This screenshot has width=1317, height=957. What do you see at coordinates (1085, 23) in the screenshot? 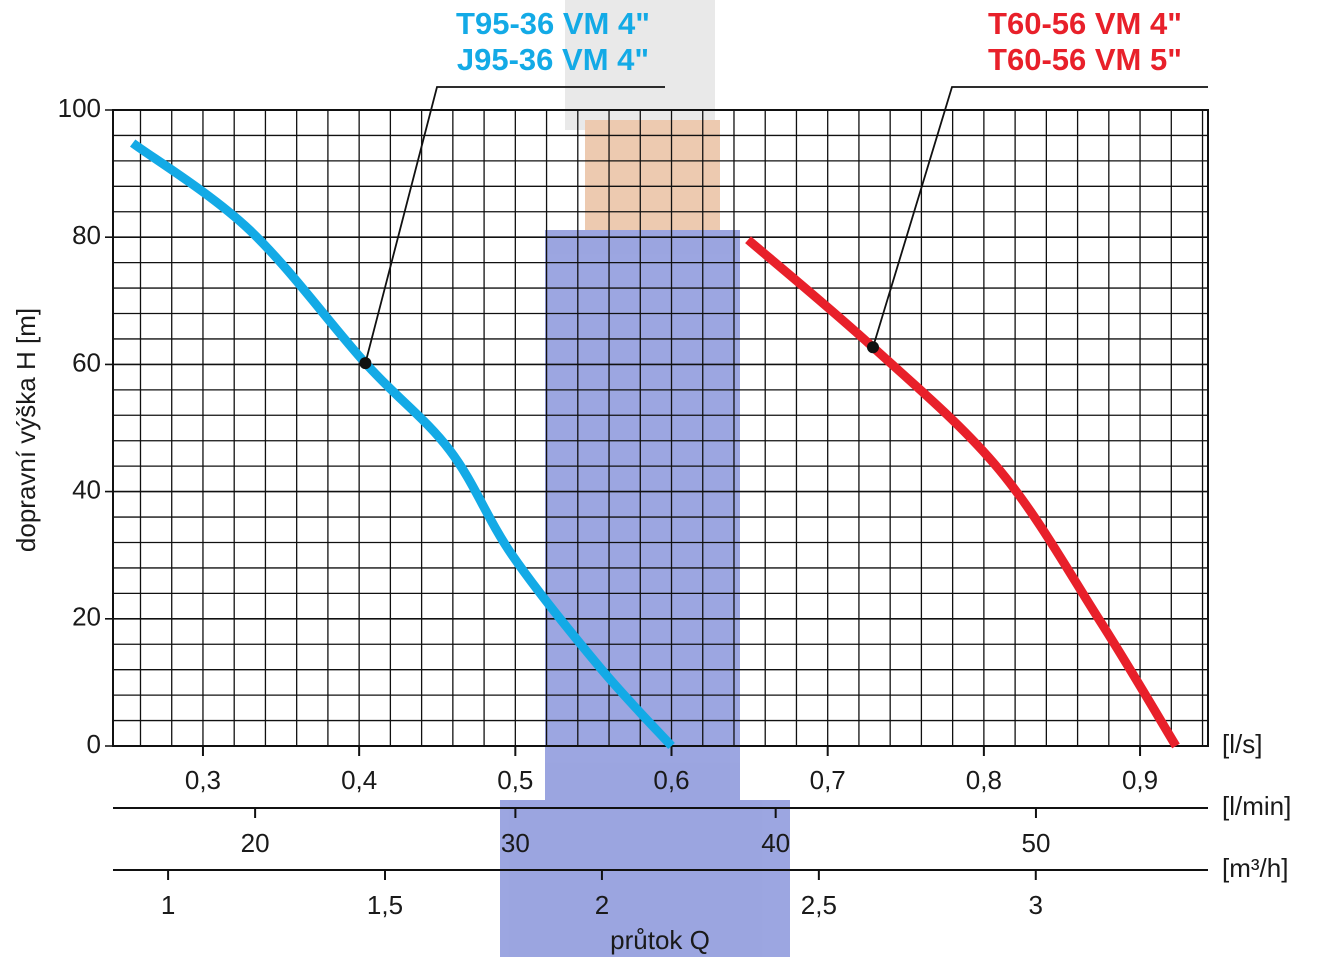
I see `series-label: T60-56 VM 4"` at bounding box center [1085, 23].